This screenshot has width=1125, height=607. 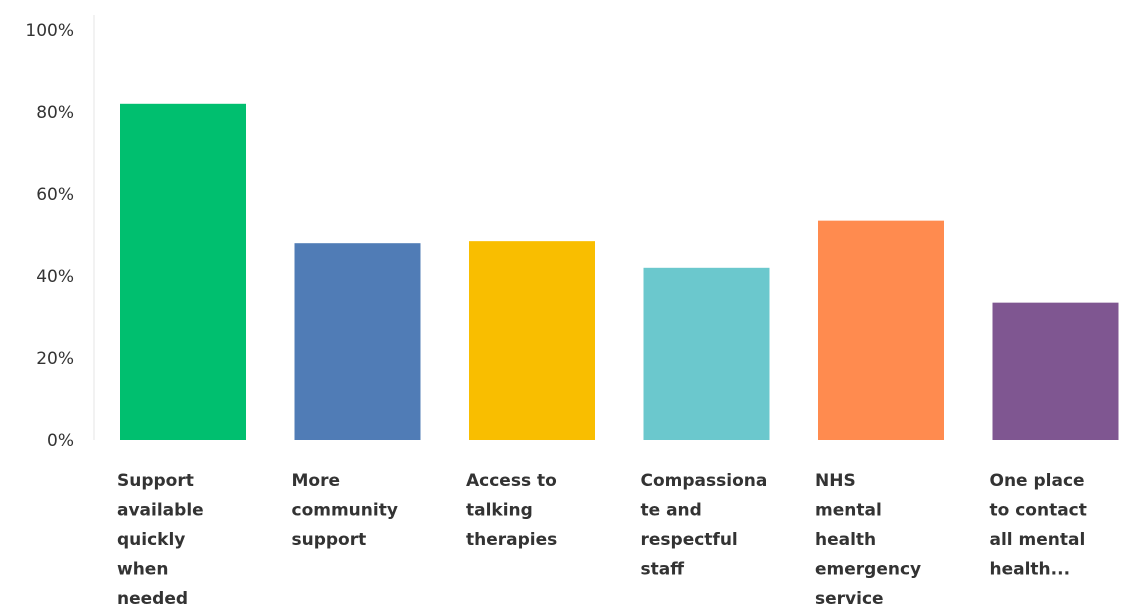 What do you see at coordinates (345, 510) in the screenshot?
I see `x-category-label: More community support` at bounding box center [345, 510].